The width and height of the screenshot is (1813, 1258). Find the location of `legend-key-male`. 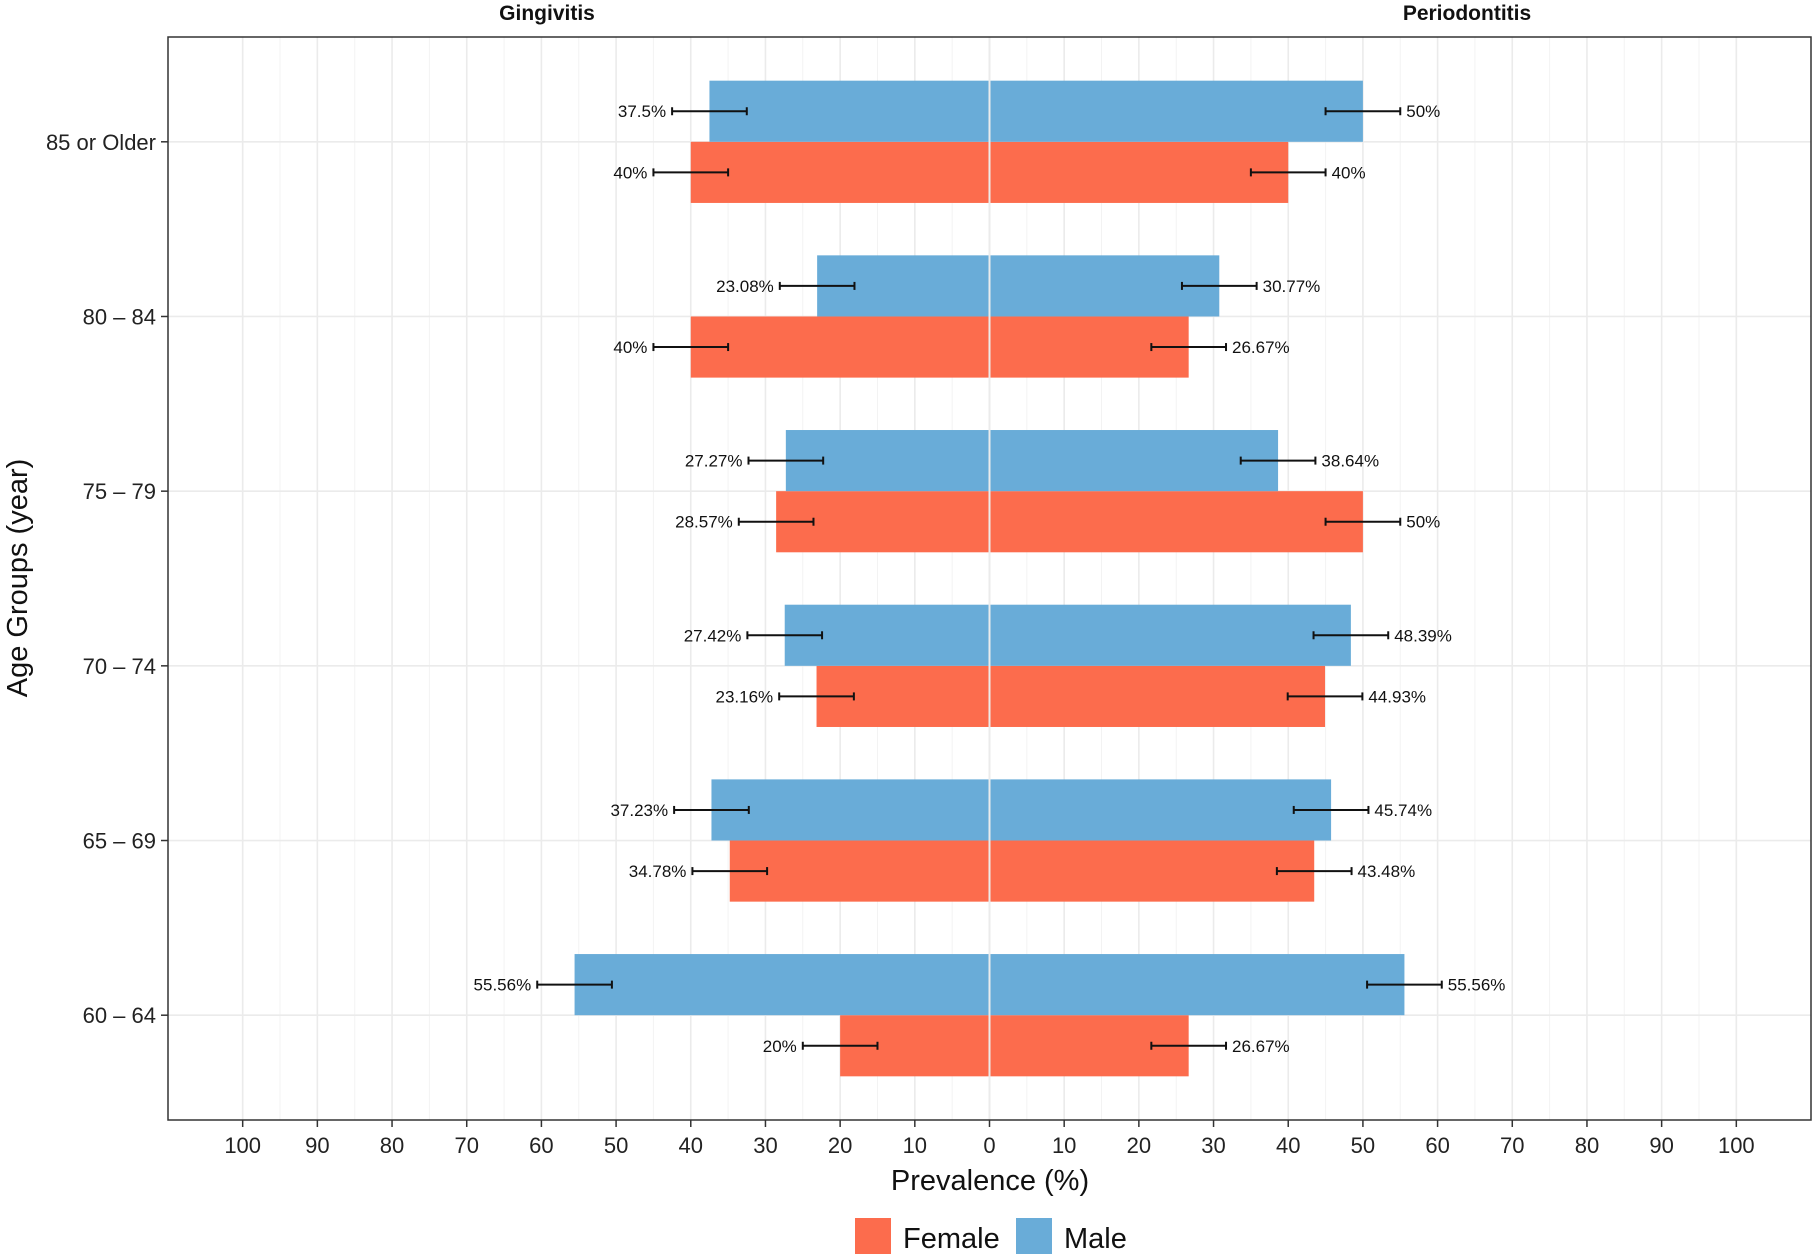

legend-key-male is located at coordinates (1034, 1236).